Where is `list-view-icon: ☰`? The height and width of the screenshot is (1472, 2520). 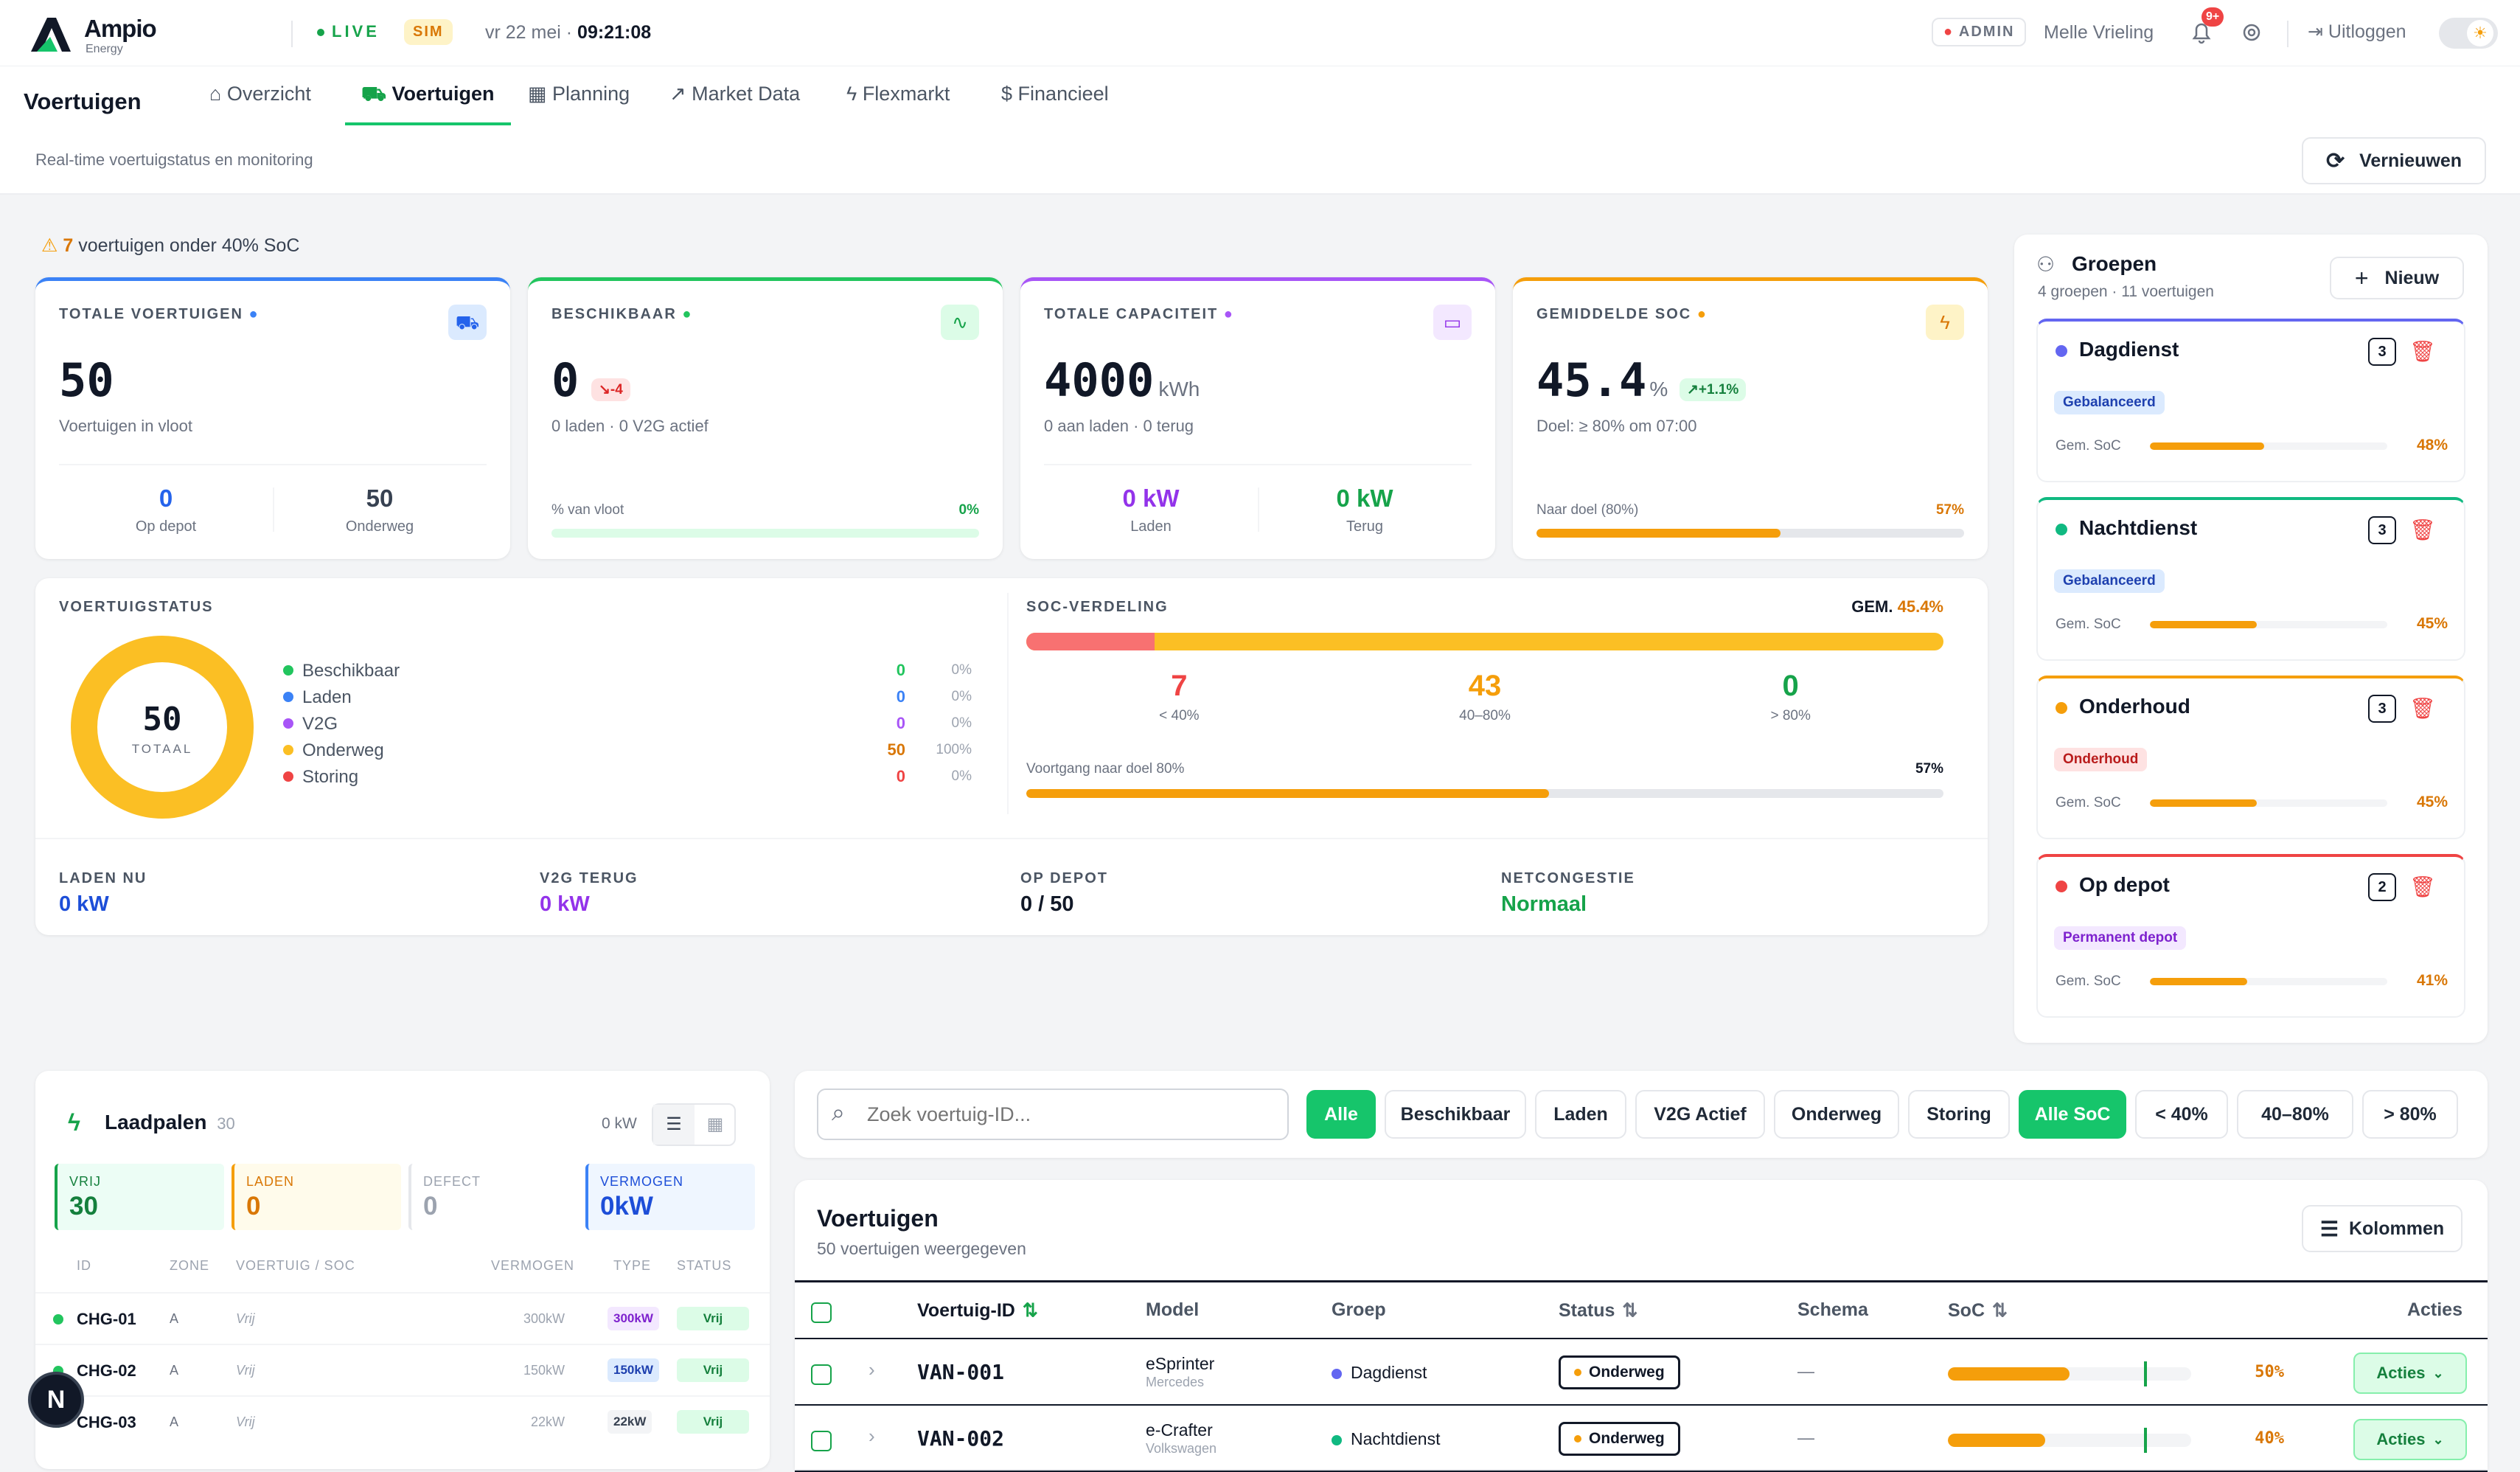
list-view-icon: ☰ is located at coordinates (674, 1125).